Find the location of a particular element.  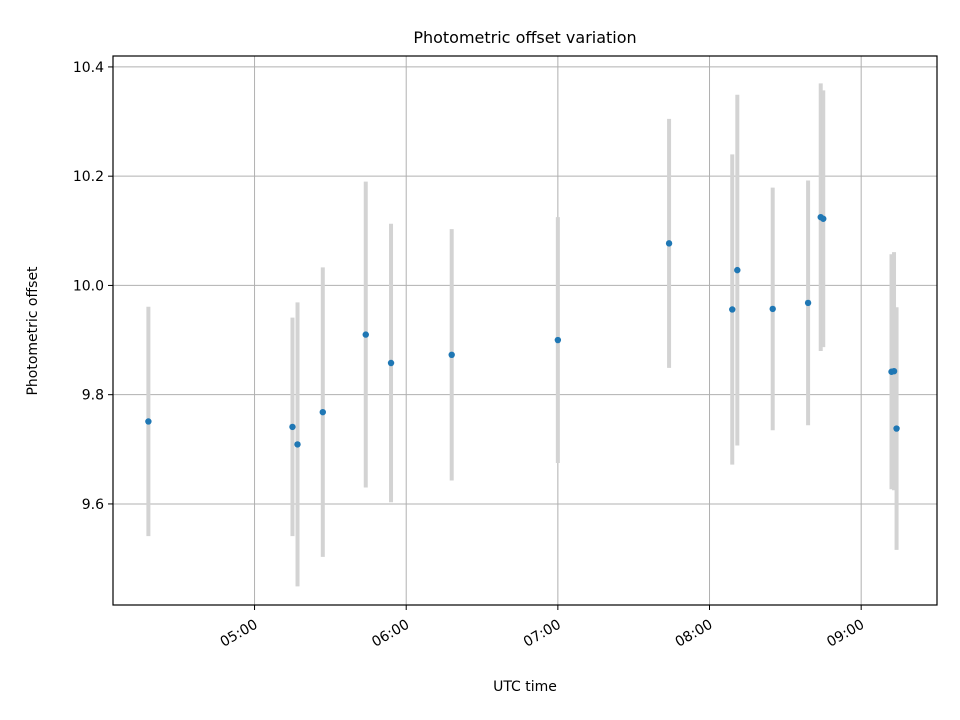

y-axis-label: Photometric offset is located at coordinates (33, 331).